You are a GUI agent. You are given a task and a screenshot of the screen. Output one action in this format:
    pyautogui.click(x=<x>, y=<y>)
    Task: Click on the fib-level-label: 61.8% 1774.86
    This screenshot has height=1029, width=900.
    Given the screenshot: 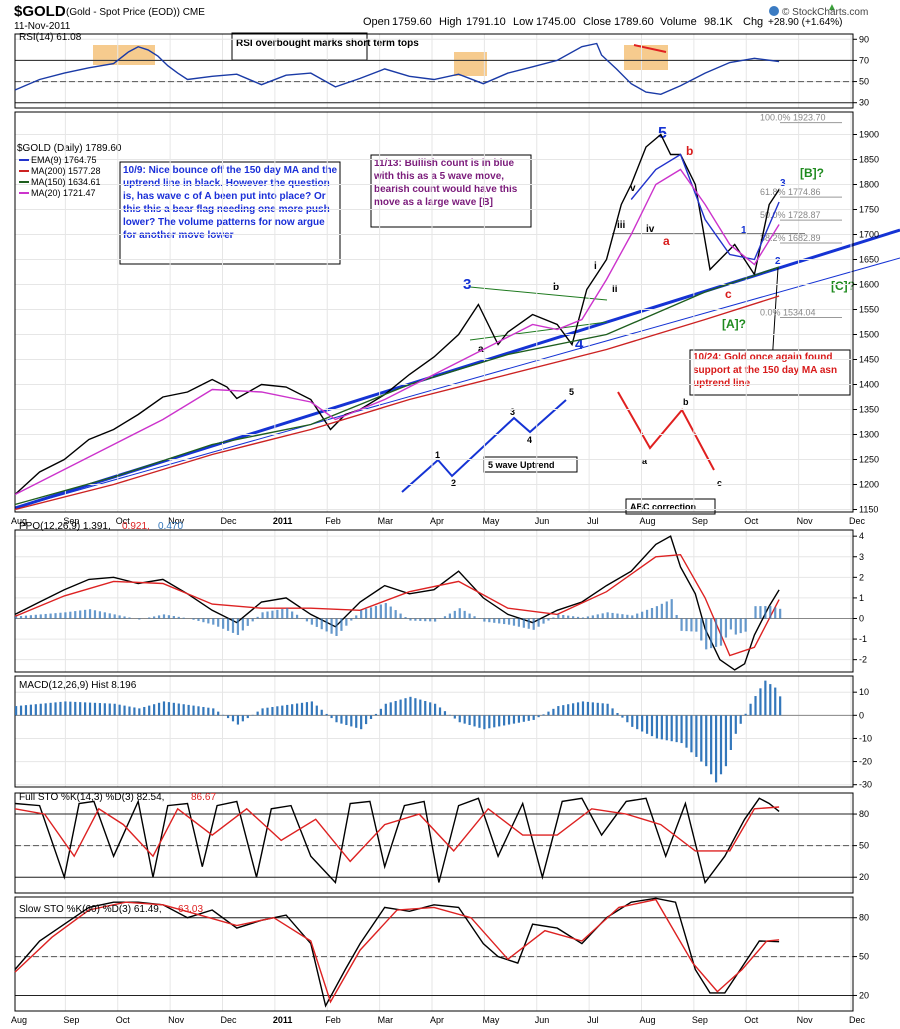 What is the action you would take?
    pyautogui.click(x=790, y=192)
    